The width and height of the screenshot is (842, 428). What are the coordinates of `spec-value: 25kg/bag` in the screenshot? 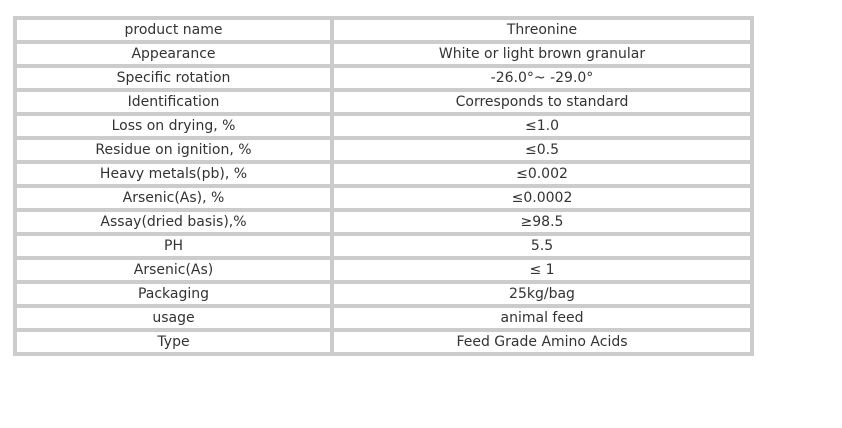 It's located at (542, 294).